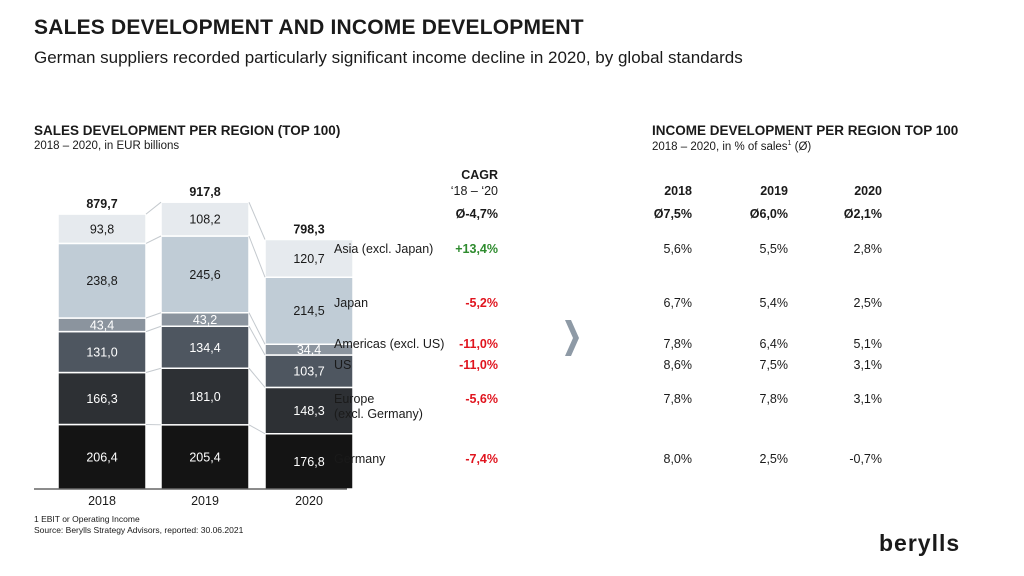 This screenshot has width=1024, height=576. I want to click on income-section-title: INCOME DEVELOPMENT PER REGION TOP 100, so click(805, 130).